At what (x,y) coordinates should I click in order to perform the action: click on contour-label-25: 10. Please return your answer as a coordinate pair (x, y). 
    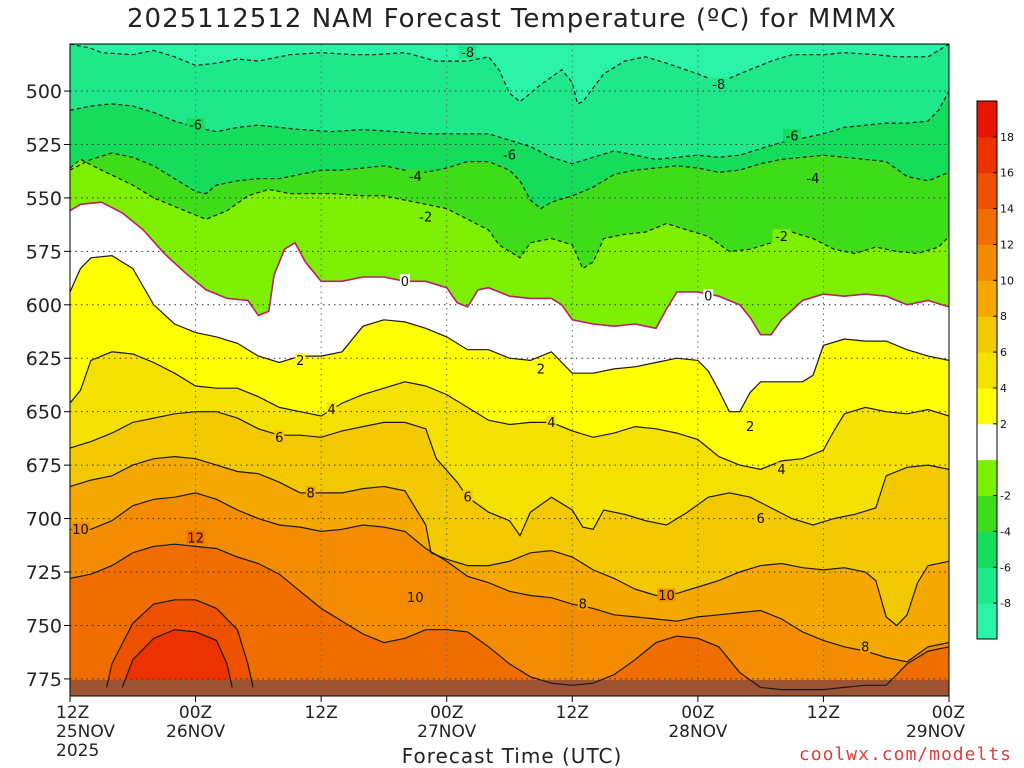
    Looking at the image, I should click on (666, 596).